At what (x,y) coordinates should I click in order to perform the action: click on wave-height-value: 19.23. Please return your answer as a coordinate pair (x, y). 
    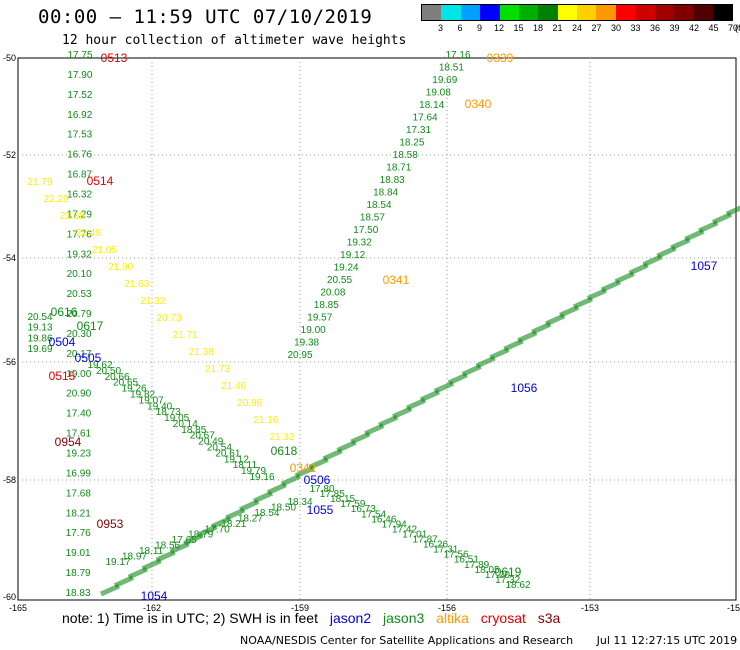
    Looking at the image, I should click on (78, 454).